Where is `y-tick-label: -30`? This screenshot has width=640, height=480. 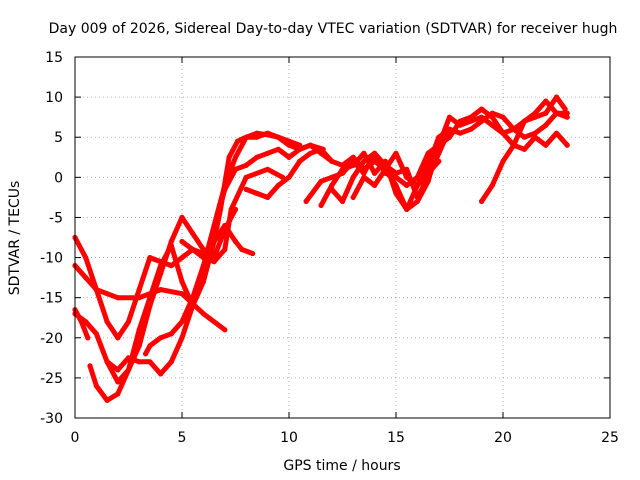 y-tick-label: -30 is located at coordinates (51, 419).